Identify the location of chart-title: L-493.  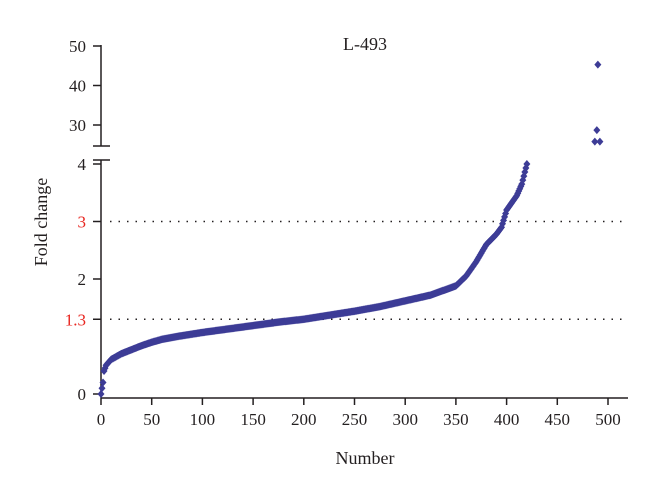
(365, 44).